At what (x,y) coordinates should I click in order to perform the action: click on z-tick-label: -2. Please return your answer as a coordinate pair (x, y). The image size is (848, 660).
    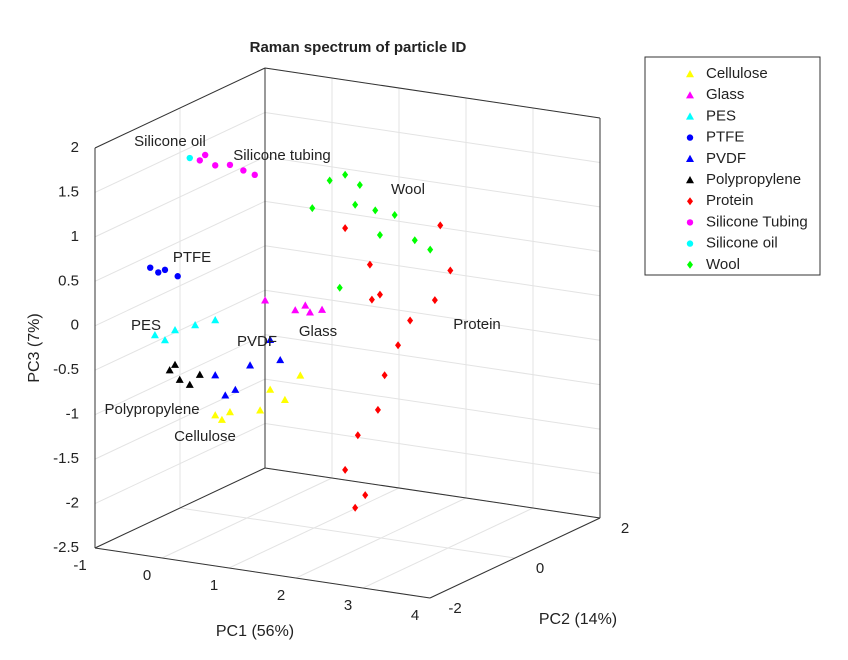
    Looking at the image, I should click on (72, 503).